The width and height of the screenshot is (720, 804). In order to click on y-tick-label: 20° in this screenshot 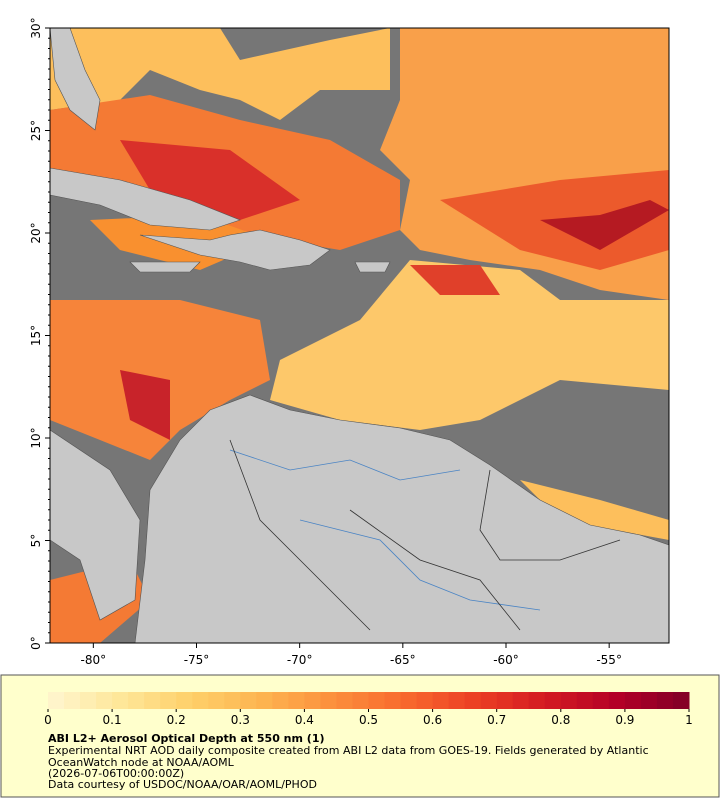, I will do `click(36, 232)`.